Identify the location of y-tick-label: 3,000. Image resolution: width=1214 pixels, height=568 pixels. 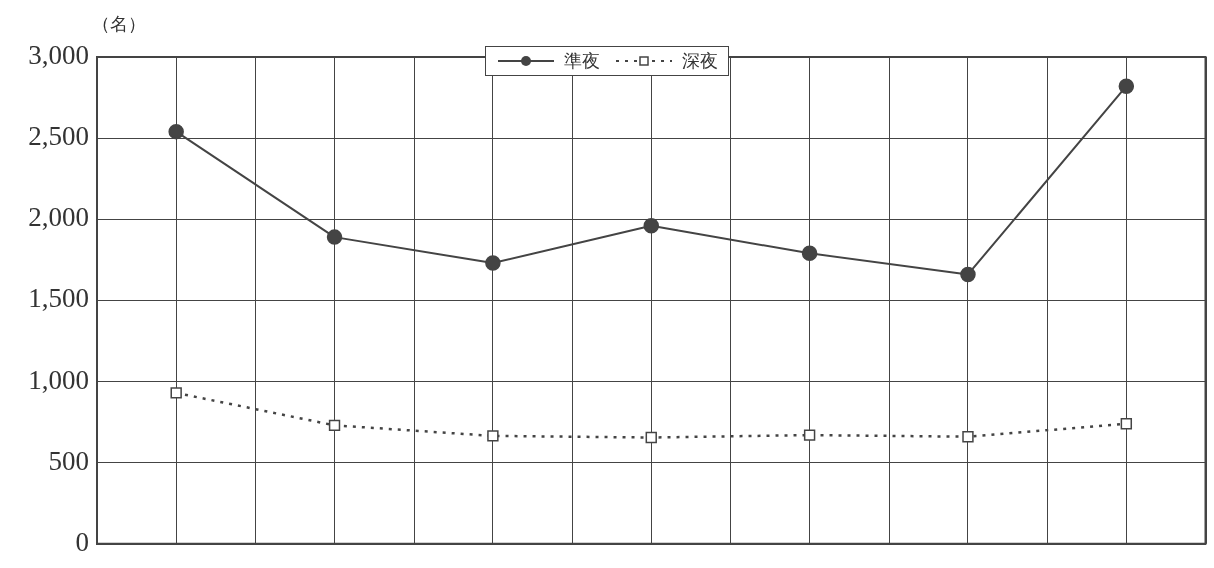
(58, 55).